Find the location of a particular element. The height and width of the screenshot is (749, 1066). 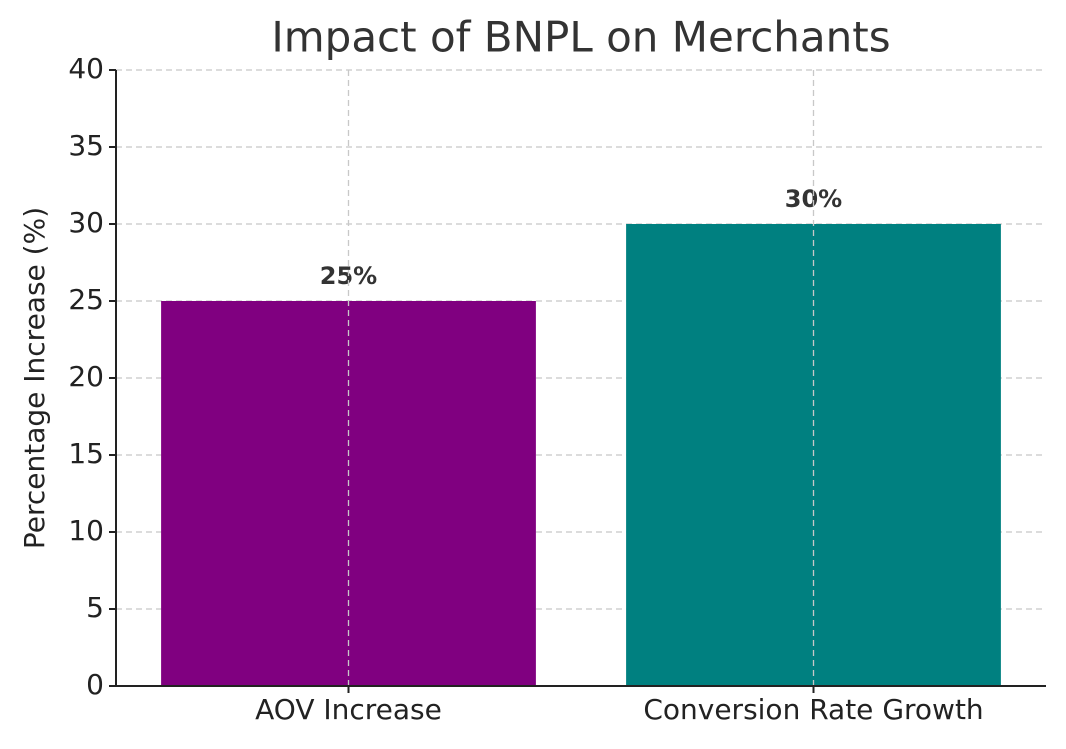

value-label: 30% is located at coordinates (813, 199).